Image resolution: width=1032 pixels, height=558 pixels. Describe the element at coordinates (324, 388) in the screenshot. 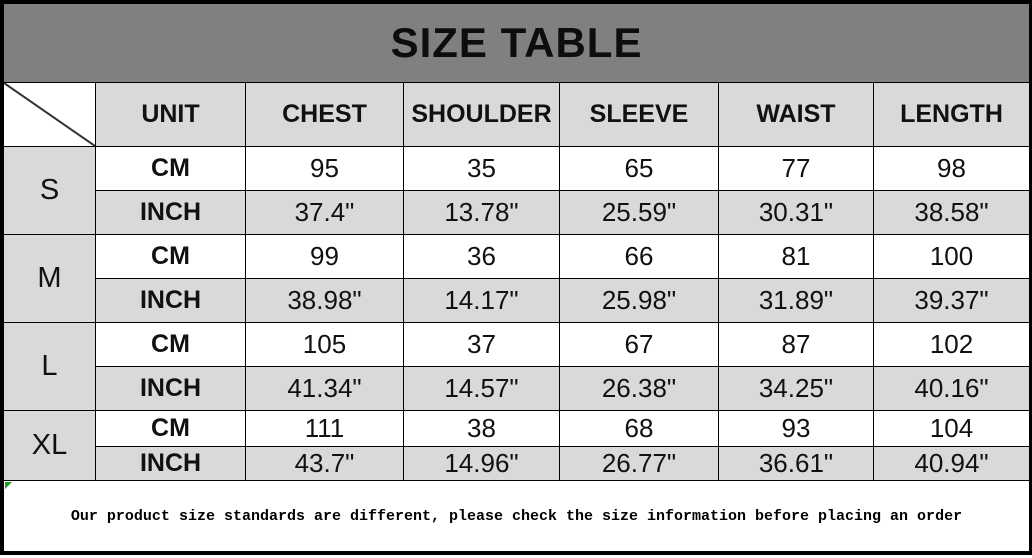

I see `value-l-chest-inch: 41.34"` at that location.